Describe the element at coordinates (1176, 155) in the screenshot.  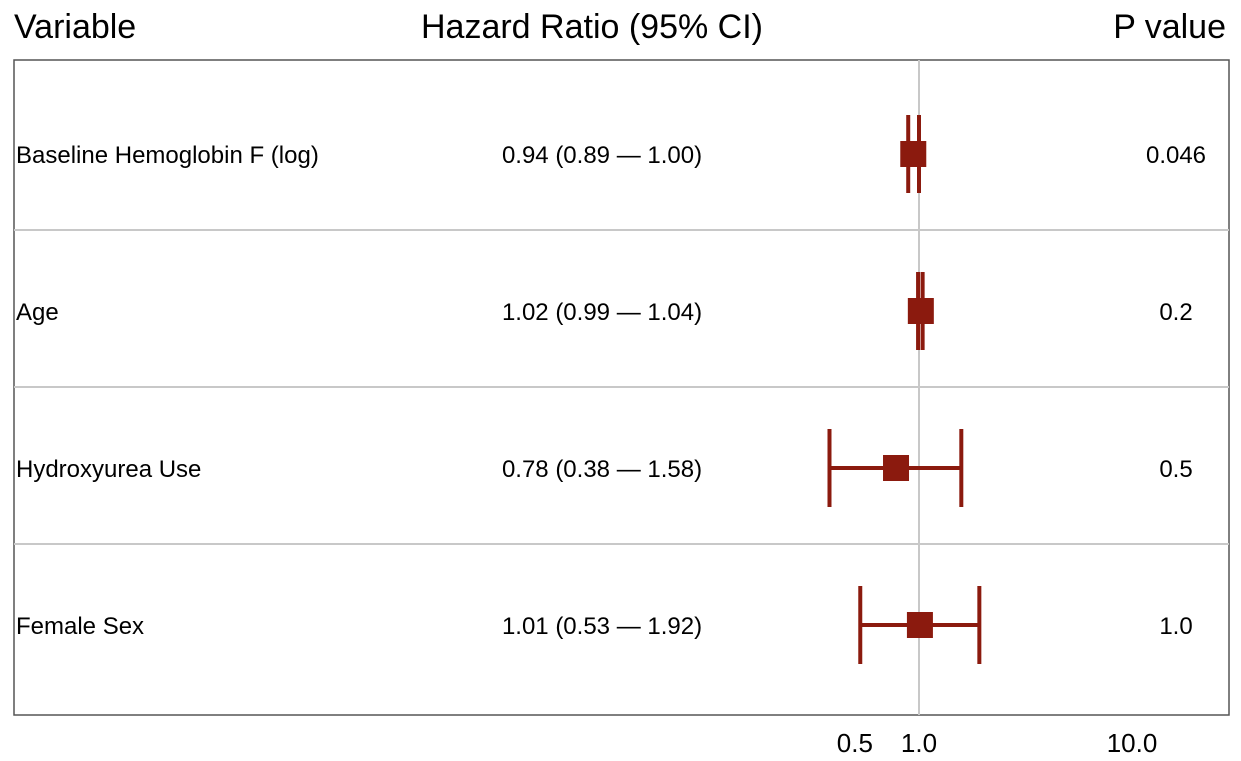
I see `row-p-value: 0.046` at that location.